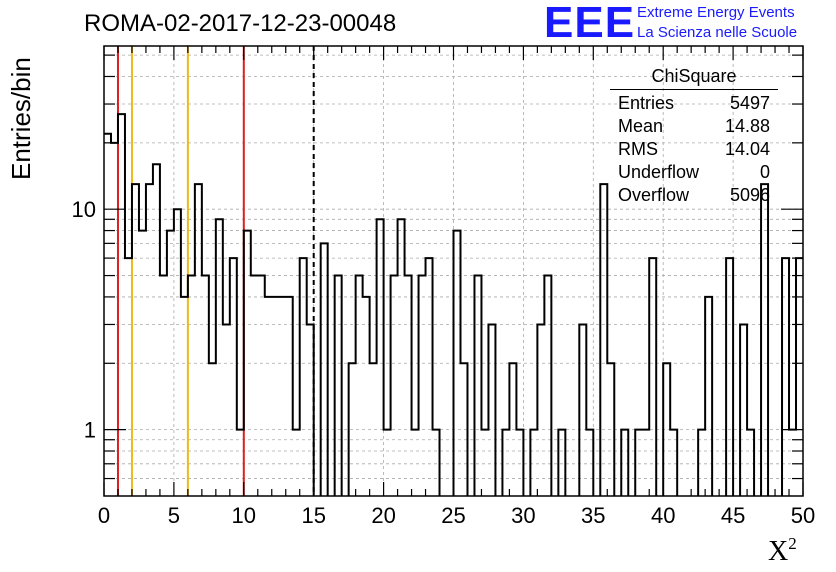 This screenshot has height=572, width=836. I want to click on logo-line-2: La Scienza nelle Scuole, so click(717, 32).